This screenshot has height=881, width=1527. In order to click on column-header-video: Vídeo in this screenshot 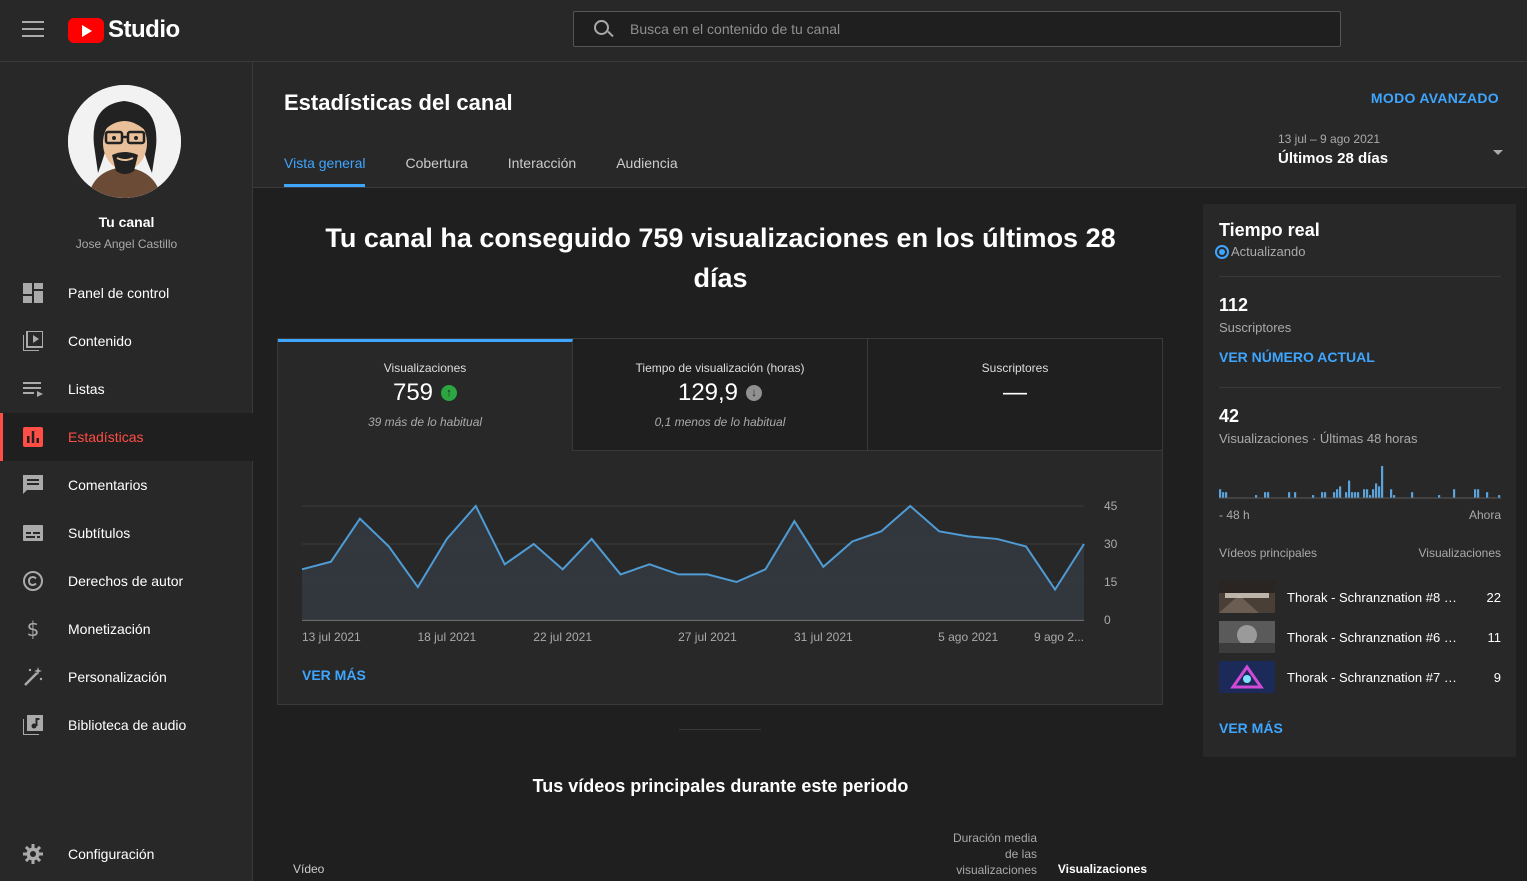, I will do `click(309, 869)`.